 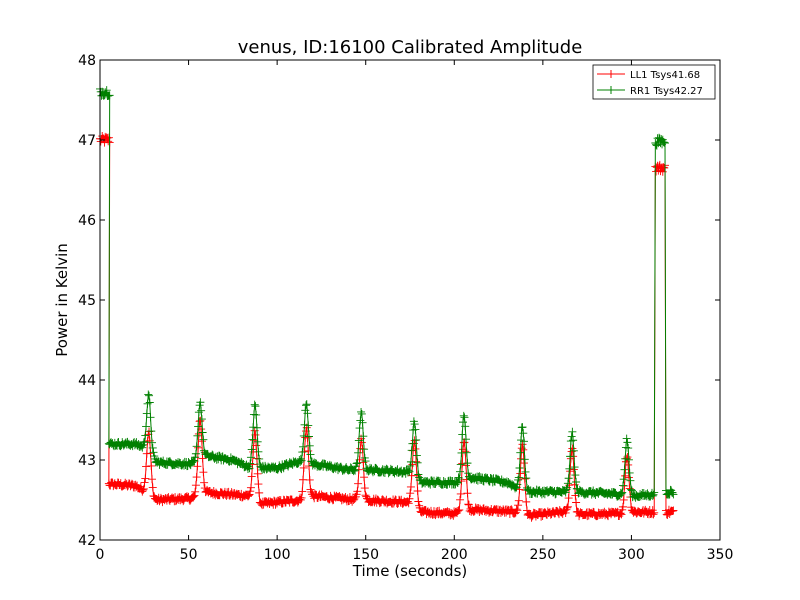 I want to click on legend: LL1 Tsys41.68 RR1 Tsys42.27, so click(x=654, y=82).